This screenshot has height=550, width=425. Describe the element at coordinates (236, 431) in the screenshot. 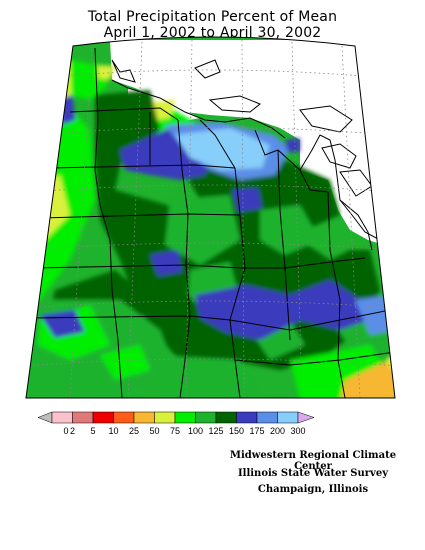

I see `legend-tick-label: 150` at that location.